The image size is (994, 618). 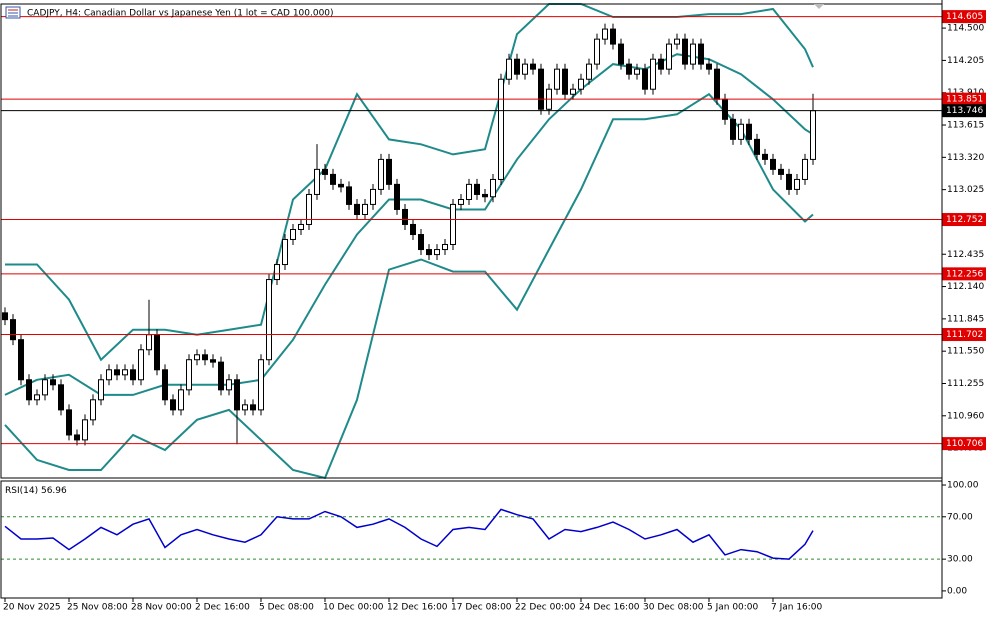 What do you see at coordinates (161, 608) in the screenshot?
I see `x-tick-label: 28 Nov 00:00` at bounding box center [161, 608].